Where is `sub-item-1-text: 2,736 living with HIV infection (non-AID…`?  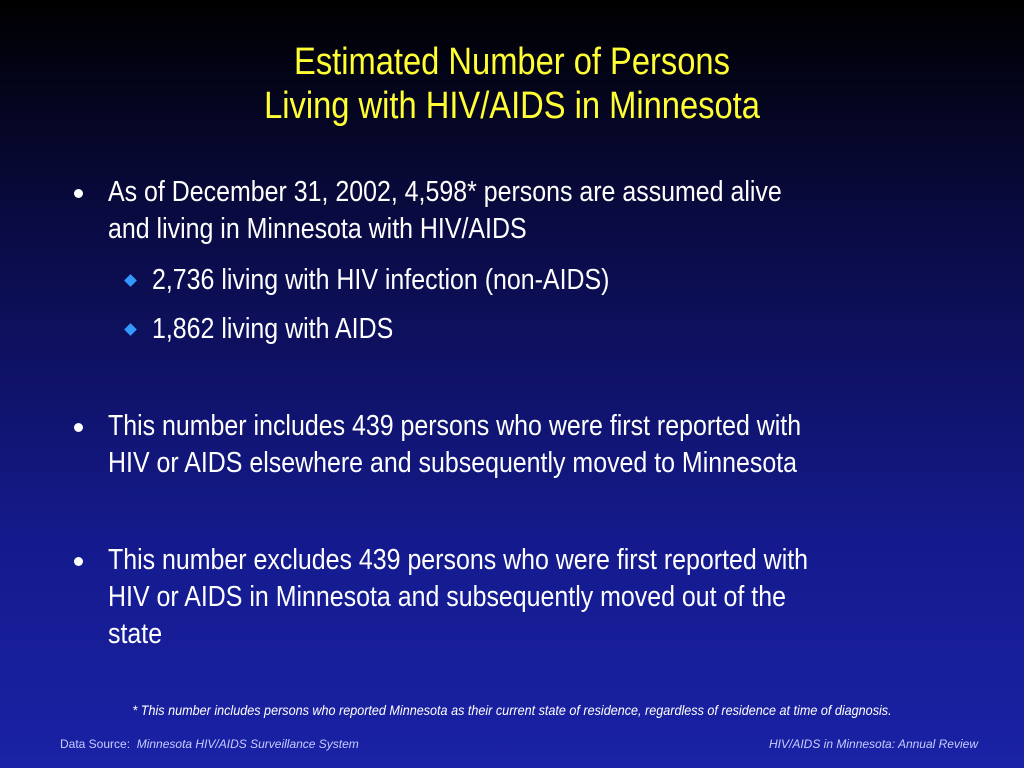 sub-item-1-text: 2,736 living with HIV infection (non-AID… is located at coordinates (381, 280).